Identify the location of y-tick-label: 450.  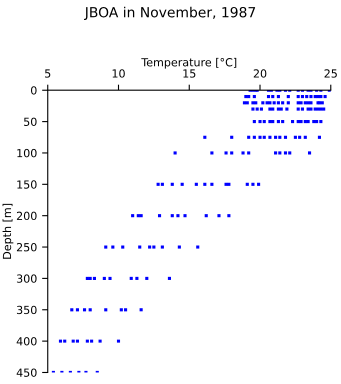
(26, 372).